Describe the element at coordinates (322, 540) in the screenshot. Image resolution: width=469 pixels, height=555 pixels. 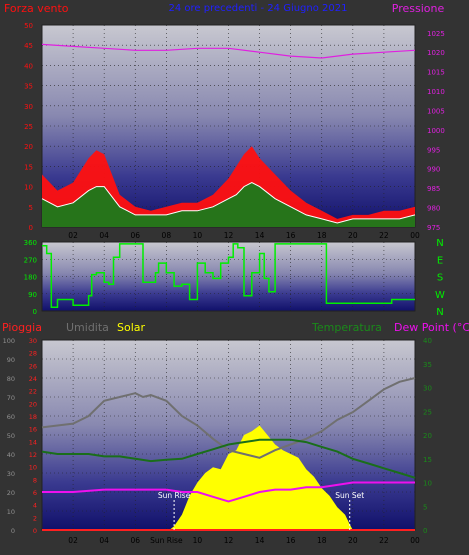
I see `bottom-x-tick-label: 18` at that location.